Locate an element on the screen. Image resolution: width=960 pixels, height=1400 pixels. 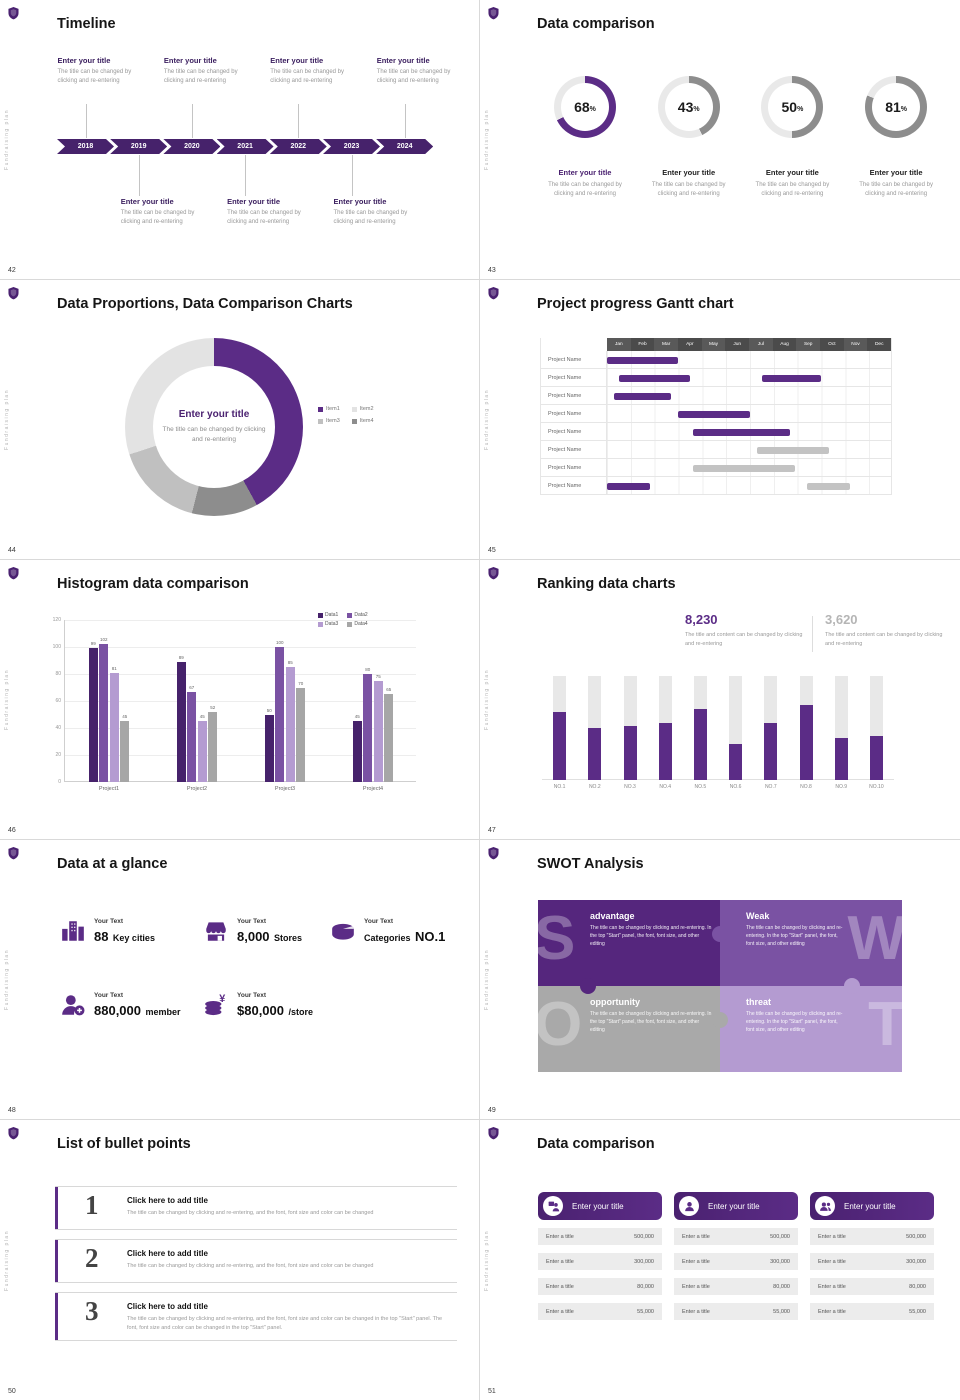
swot-heading: threat is located at coordinates (759, 1002).